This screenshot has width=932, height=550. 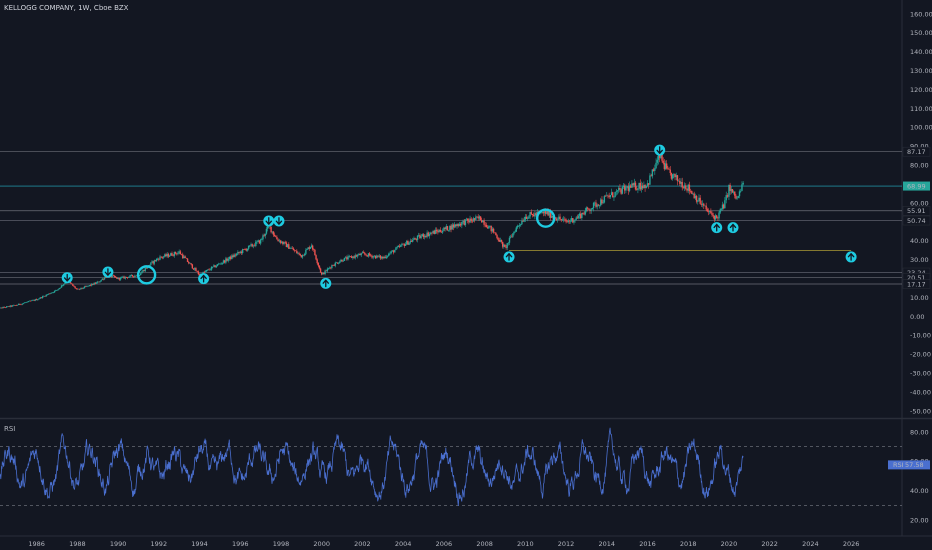 What do you see at coordinates (67, 278) in the screenshot?
I see `arrow-down-marker` at bounding box center [67, 278].